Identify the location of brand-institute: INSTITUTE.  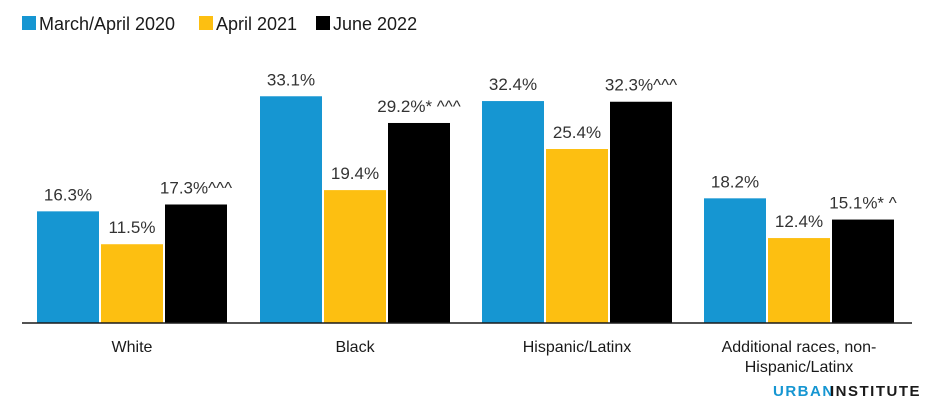
(875, 391).